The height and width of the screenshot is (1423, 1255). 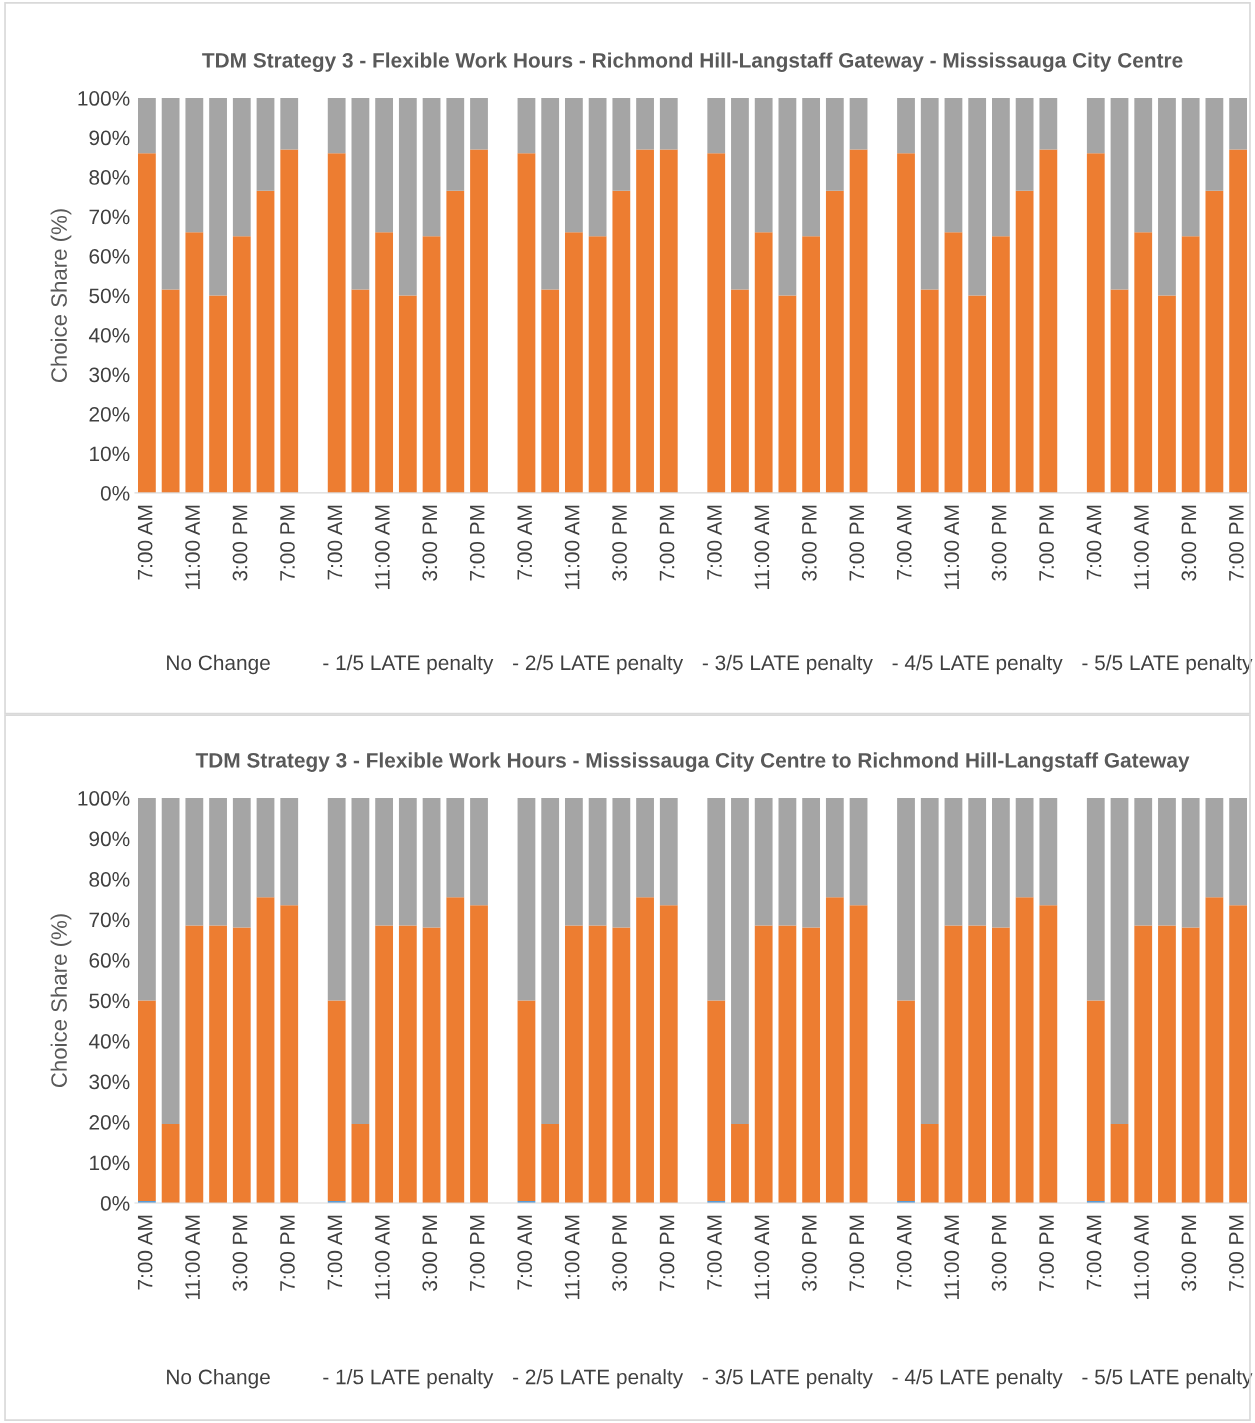 What do you see at coordinates (109, 296) in the screenshot?
I see `y-tick-label: 50%` at bounding box center [109, 296].